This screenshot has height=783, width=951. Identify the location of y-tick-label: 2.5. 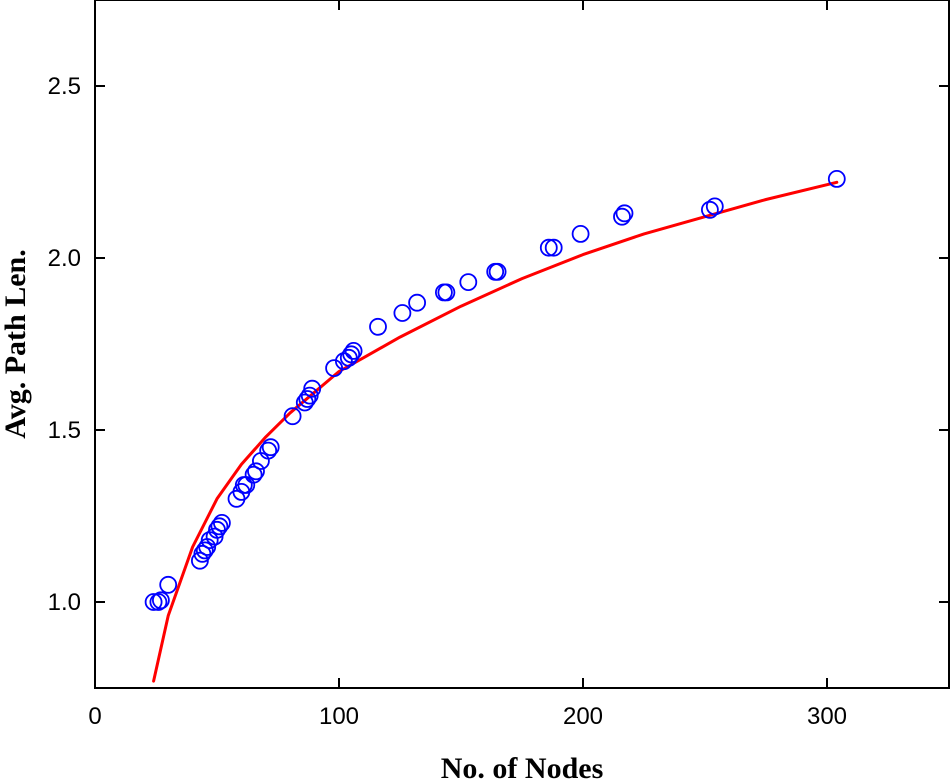
(64, 86).